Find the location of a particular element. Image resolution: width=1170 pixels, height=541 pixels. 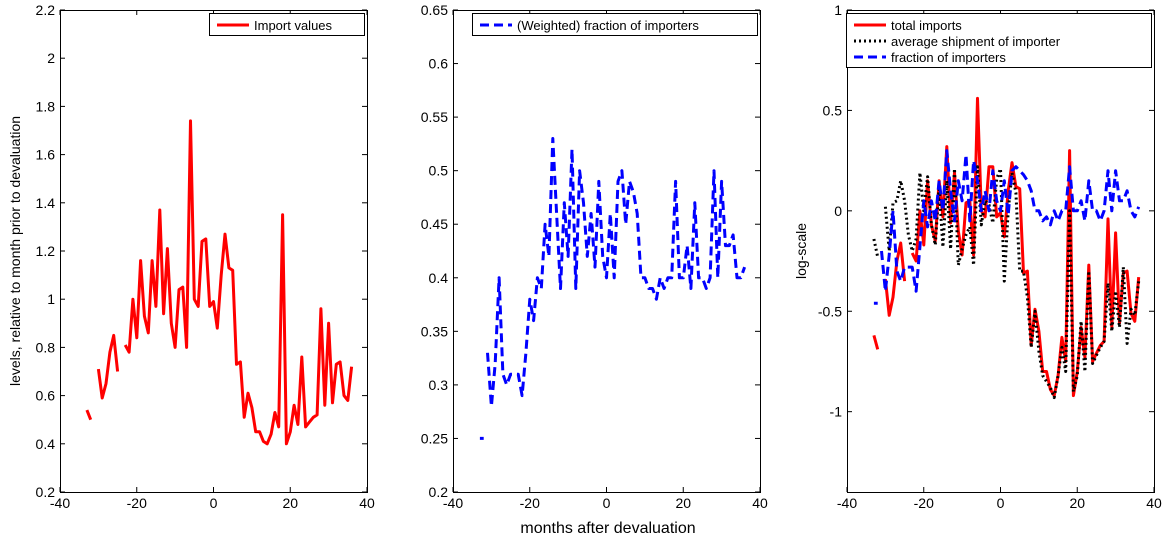

y-tick-label: 1.4 is located at coordinates (46, 203).